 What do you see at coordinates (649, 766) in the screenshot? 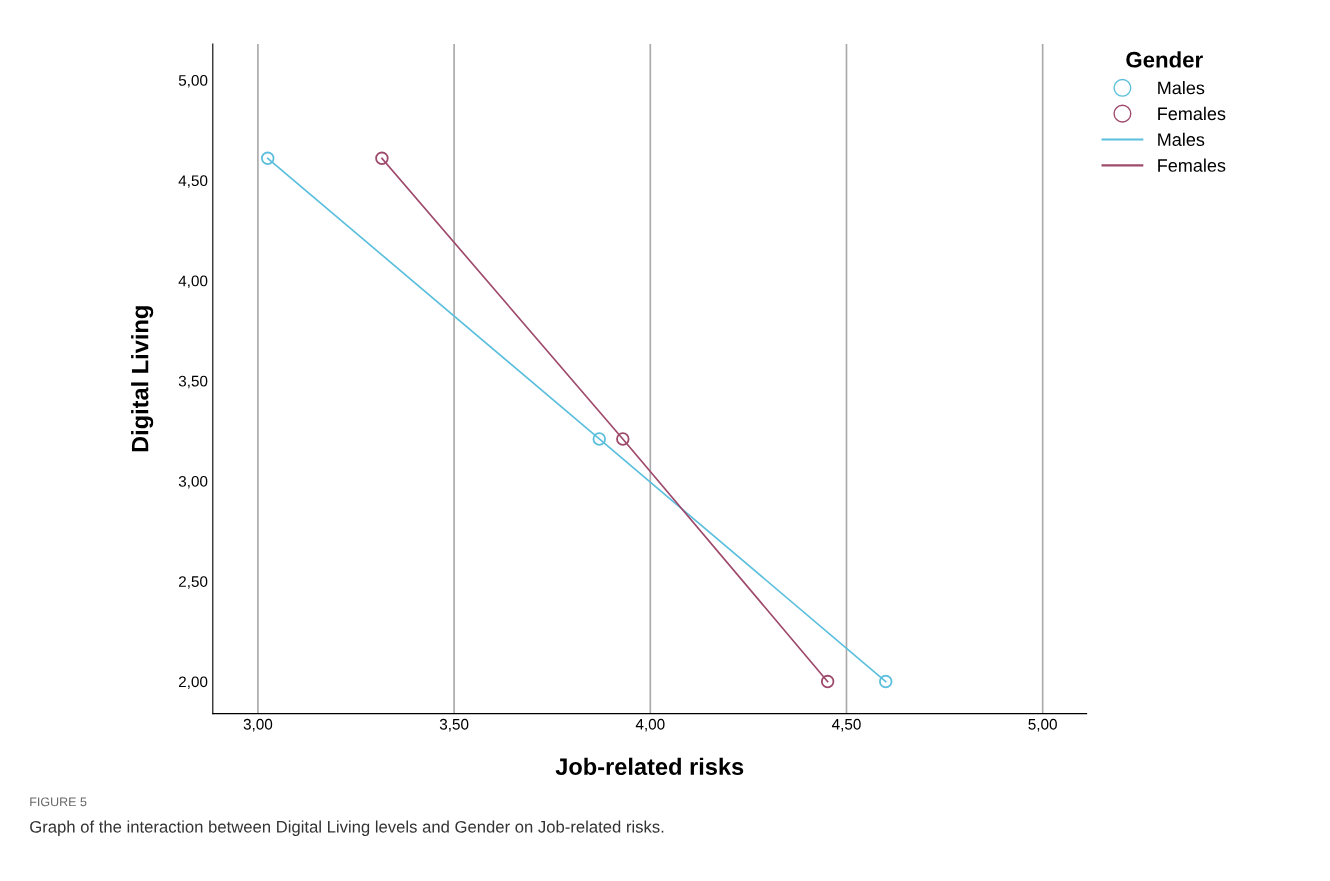
I see `x-axis-title: Job-related risks` at bounding box center [649, 766].